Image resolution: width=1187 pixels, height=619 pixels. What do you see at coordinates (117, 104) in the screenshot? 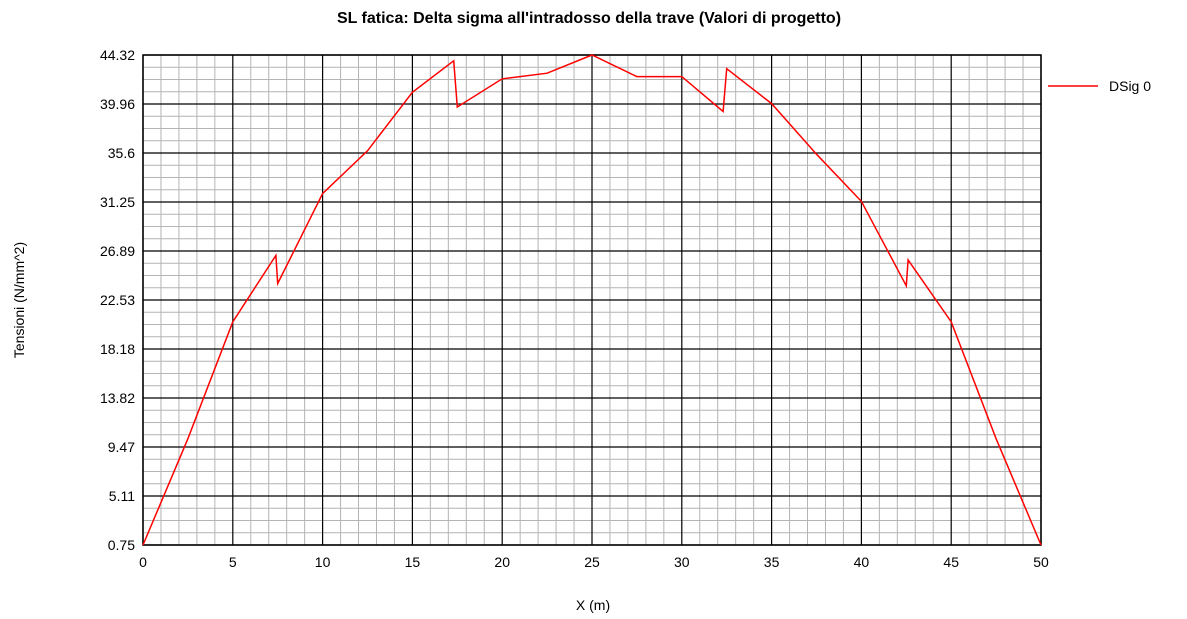
I see `y-tick-label: 39.96` at bounding box center [117, 104].